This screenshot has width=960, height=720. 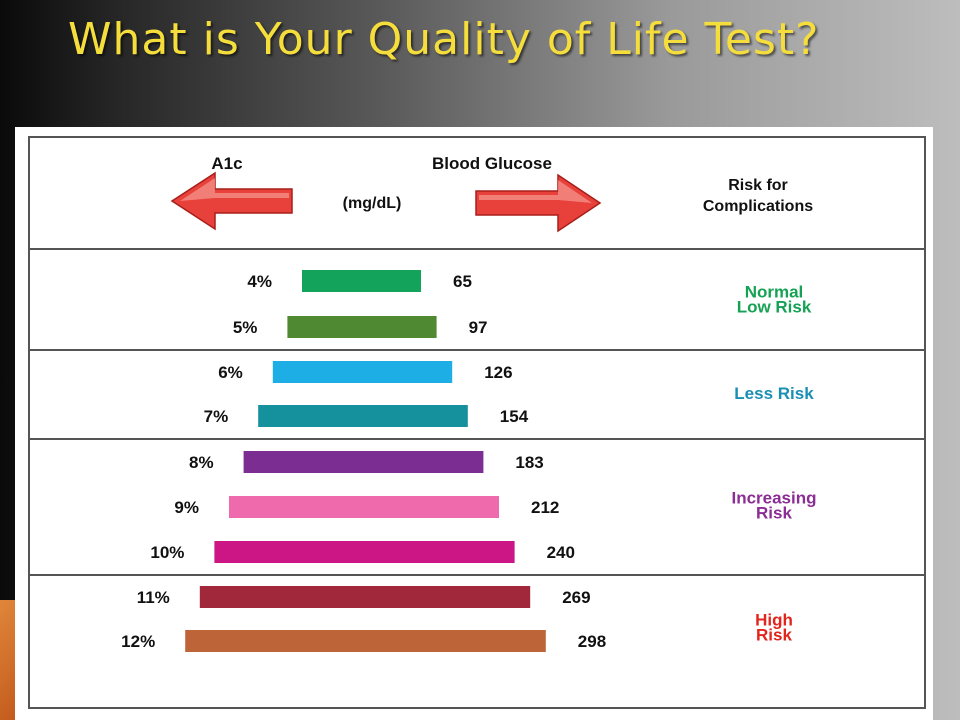 I want to click on a1c-value: 6%, so click(x=230, y=372).